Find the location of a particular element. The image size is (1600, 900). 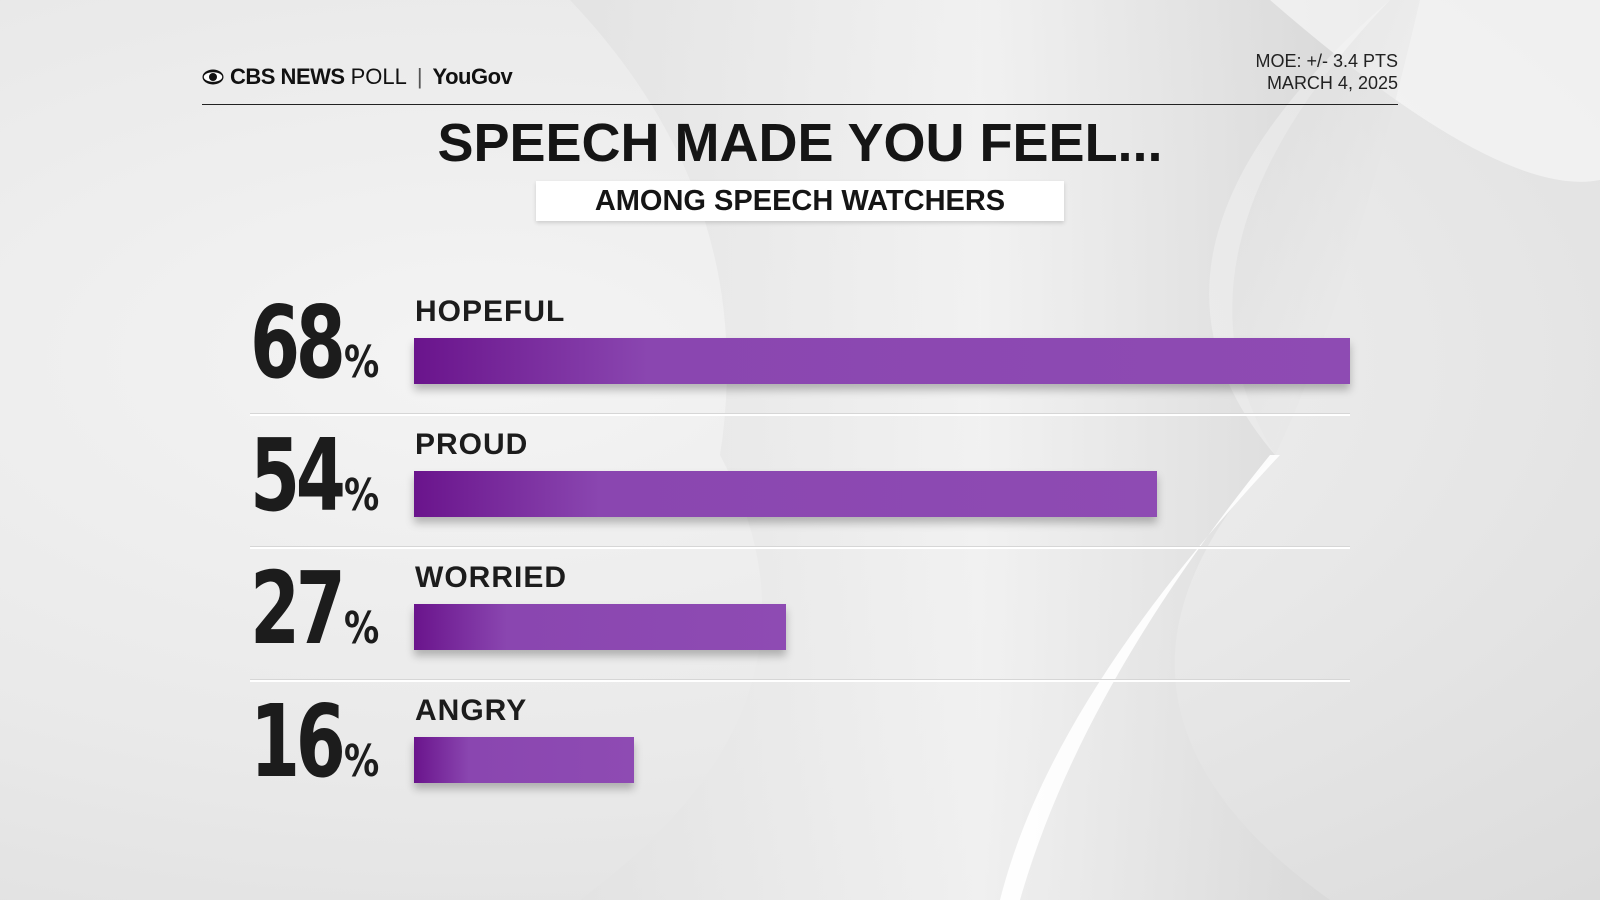

brand-logo: CBS NEWS POLL | YouGov is located at coordinates (357, 77).